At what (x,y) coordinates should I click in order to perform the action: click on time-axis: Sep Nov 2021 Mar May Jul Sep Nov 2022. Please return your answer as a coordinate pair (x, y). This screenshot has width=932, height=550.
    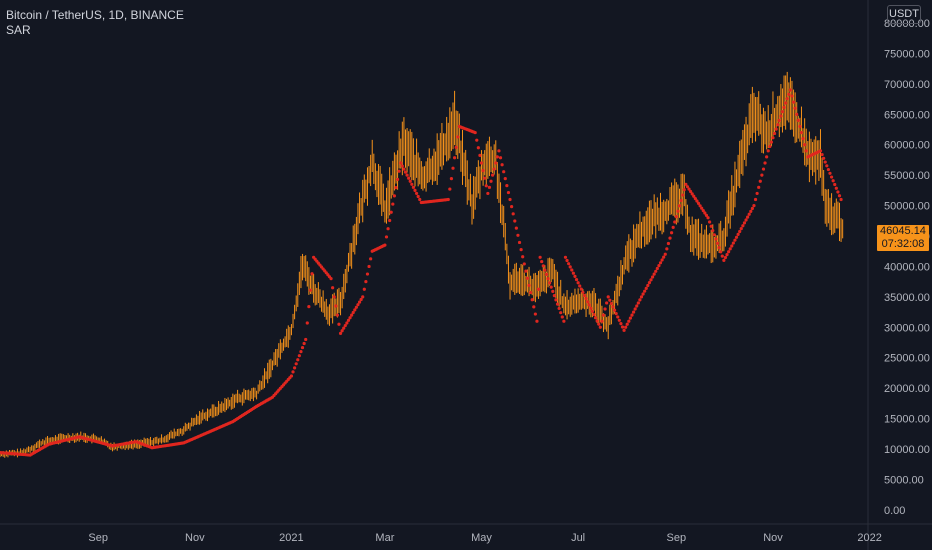
    Looking at the image, I should click on (484, 538).